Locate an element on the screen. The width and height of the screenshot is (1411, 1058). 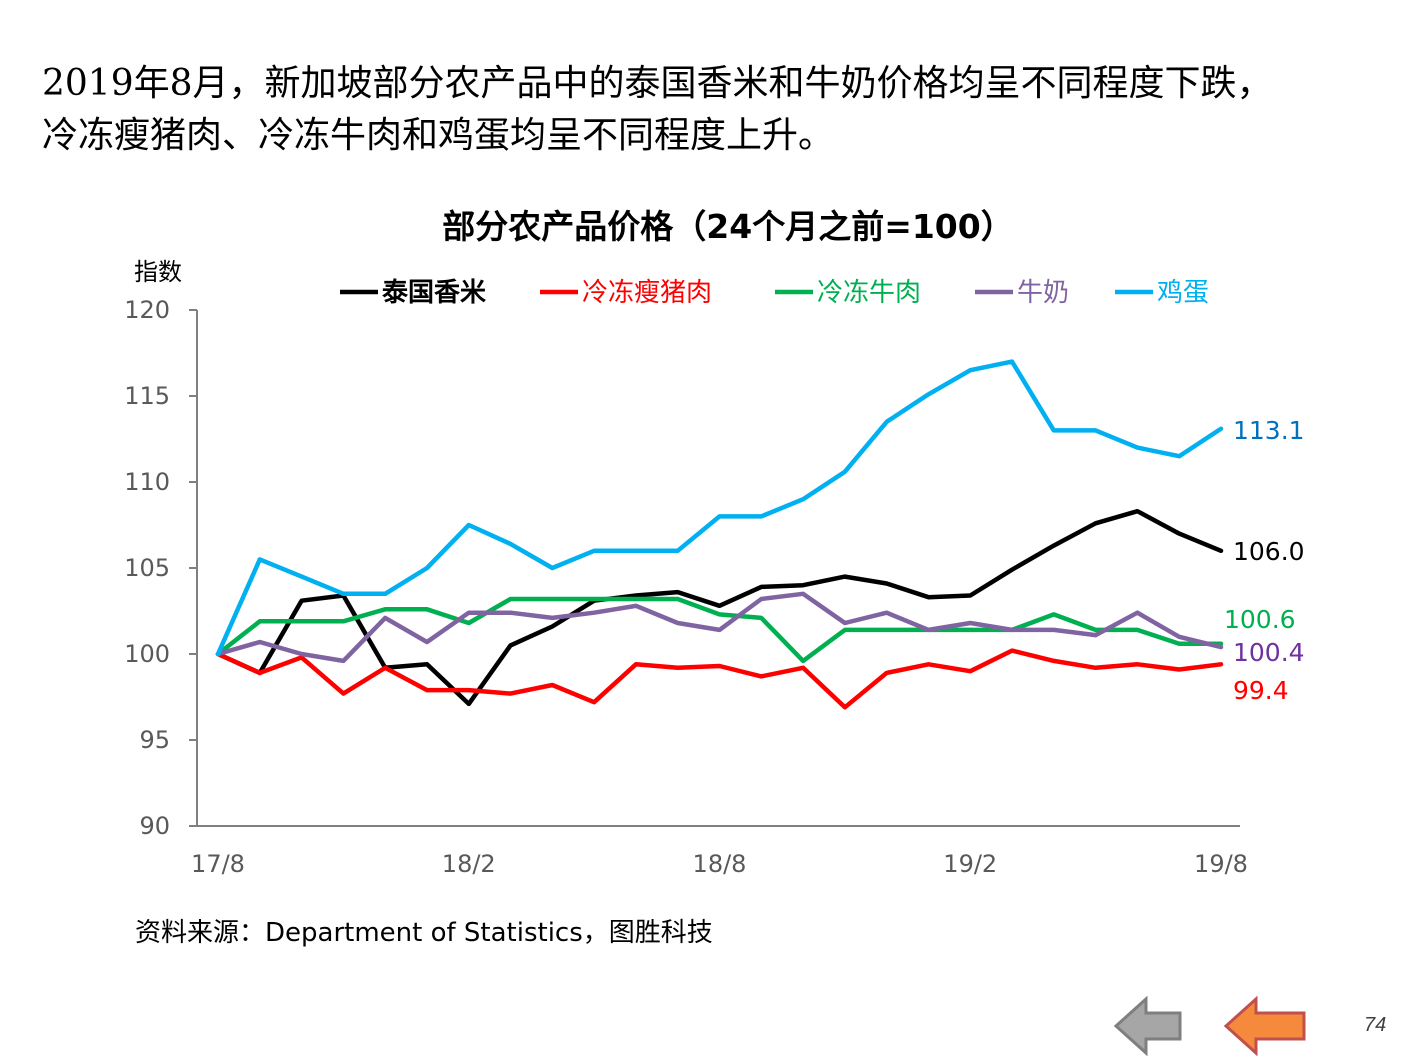
y-tick-label: 105 is located at coordinates (147, 568).